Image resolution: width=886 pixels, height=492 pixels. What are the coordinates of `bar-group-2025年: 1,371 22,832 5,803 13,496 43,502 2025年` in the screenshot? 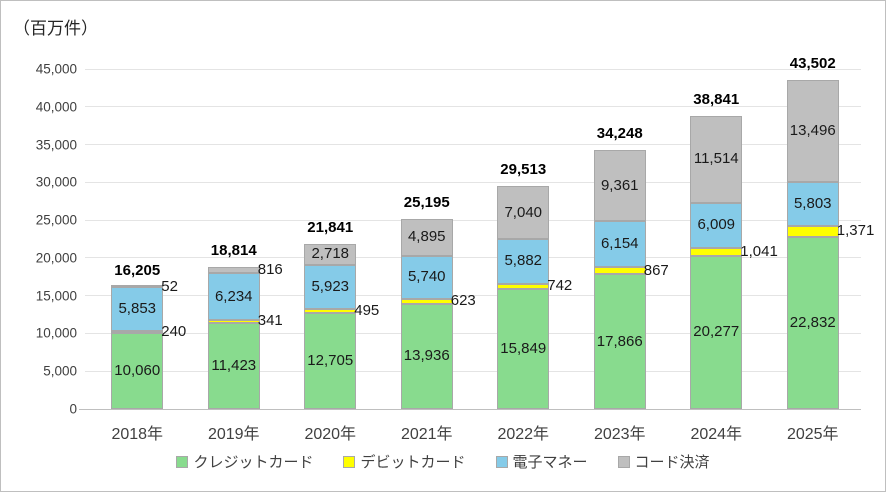 It's located at (819, 249).